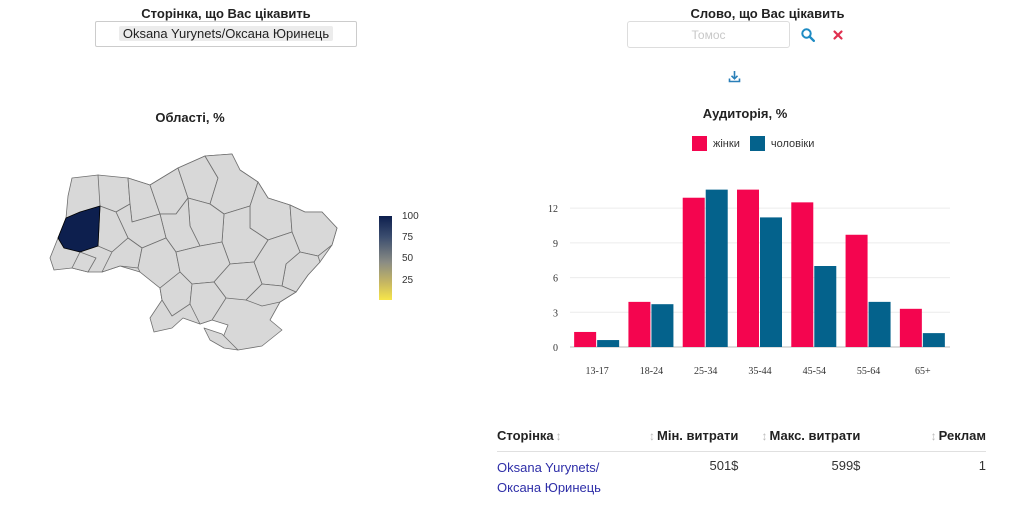 The height and width of the screenshot is (526, 1030). What do you see at coordinates (596, 371) in the screenshot?
I see `x-tick-label: 13-17` at bounding box center [596, 371].